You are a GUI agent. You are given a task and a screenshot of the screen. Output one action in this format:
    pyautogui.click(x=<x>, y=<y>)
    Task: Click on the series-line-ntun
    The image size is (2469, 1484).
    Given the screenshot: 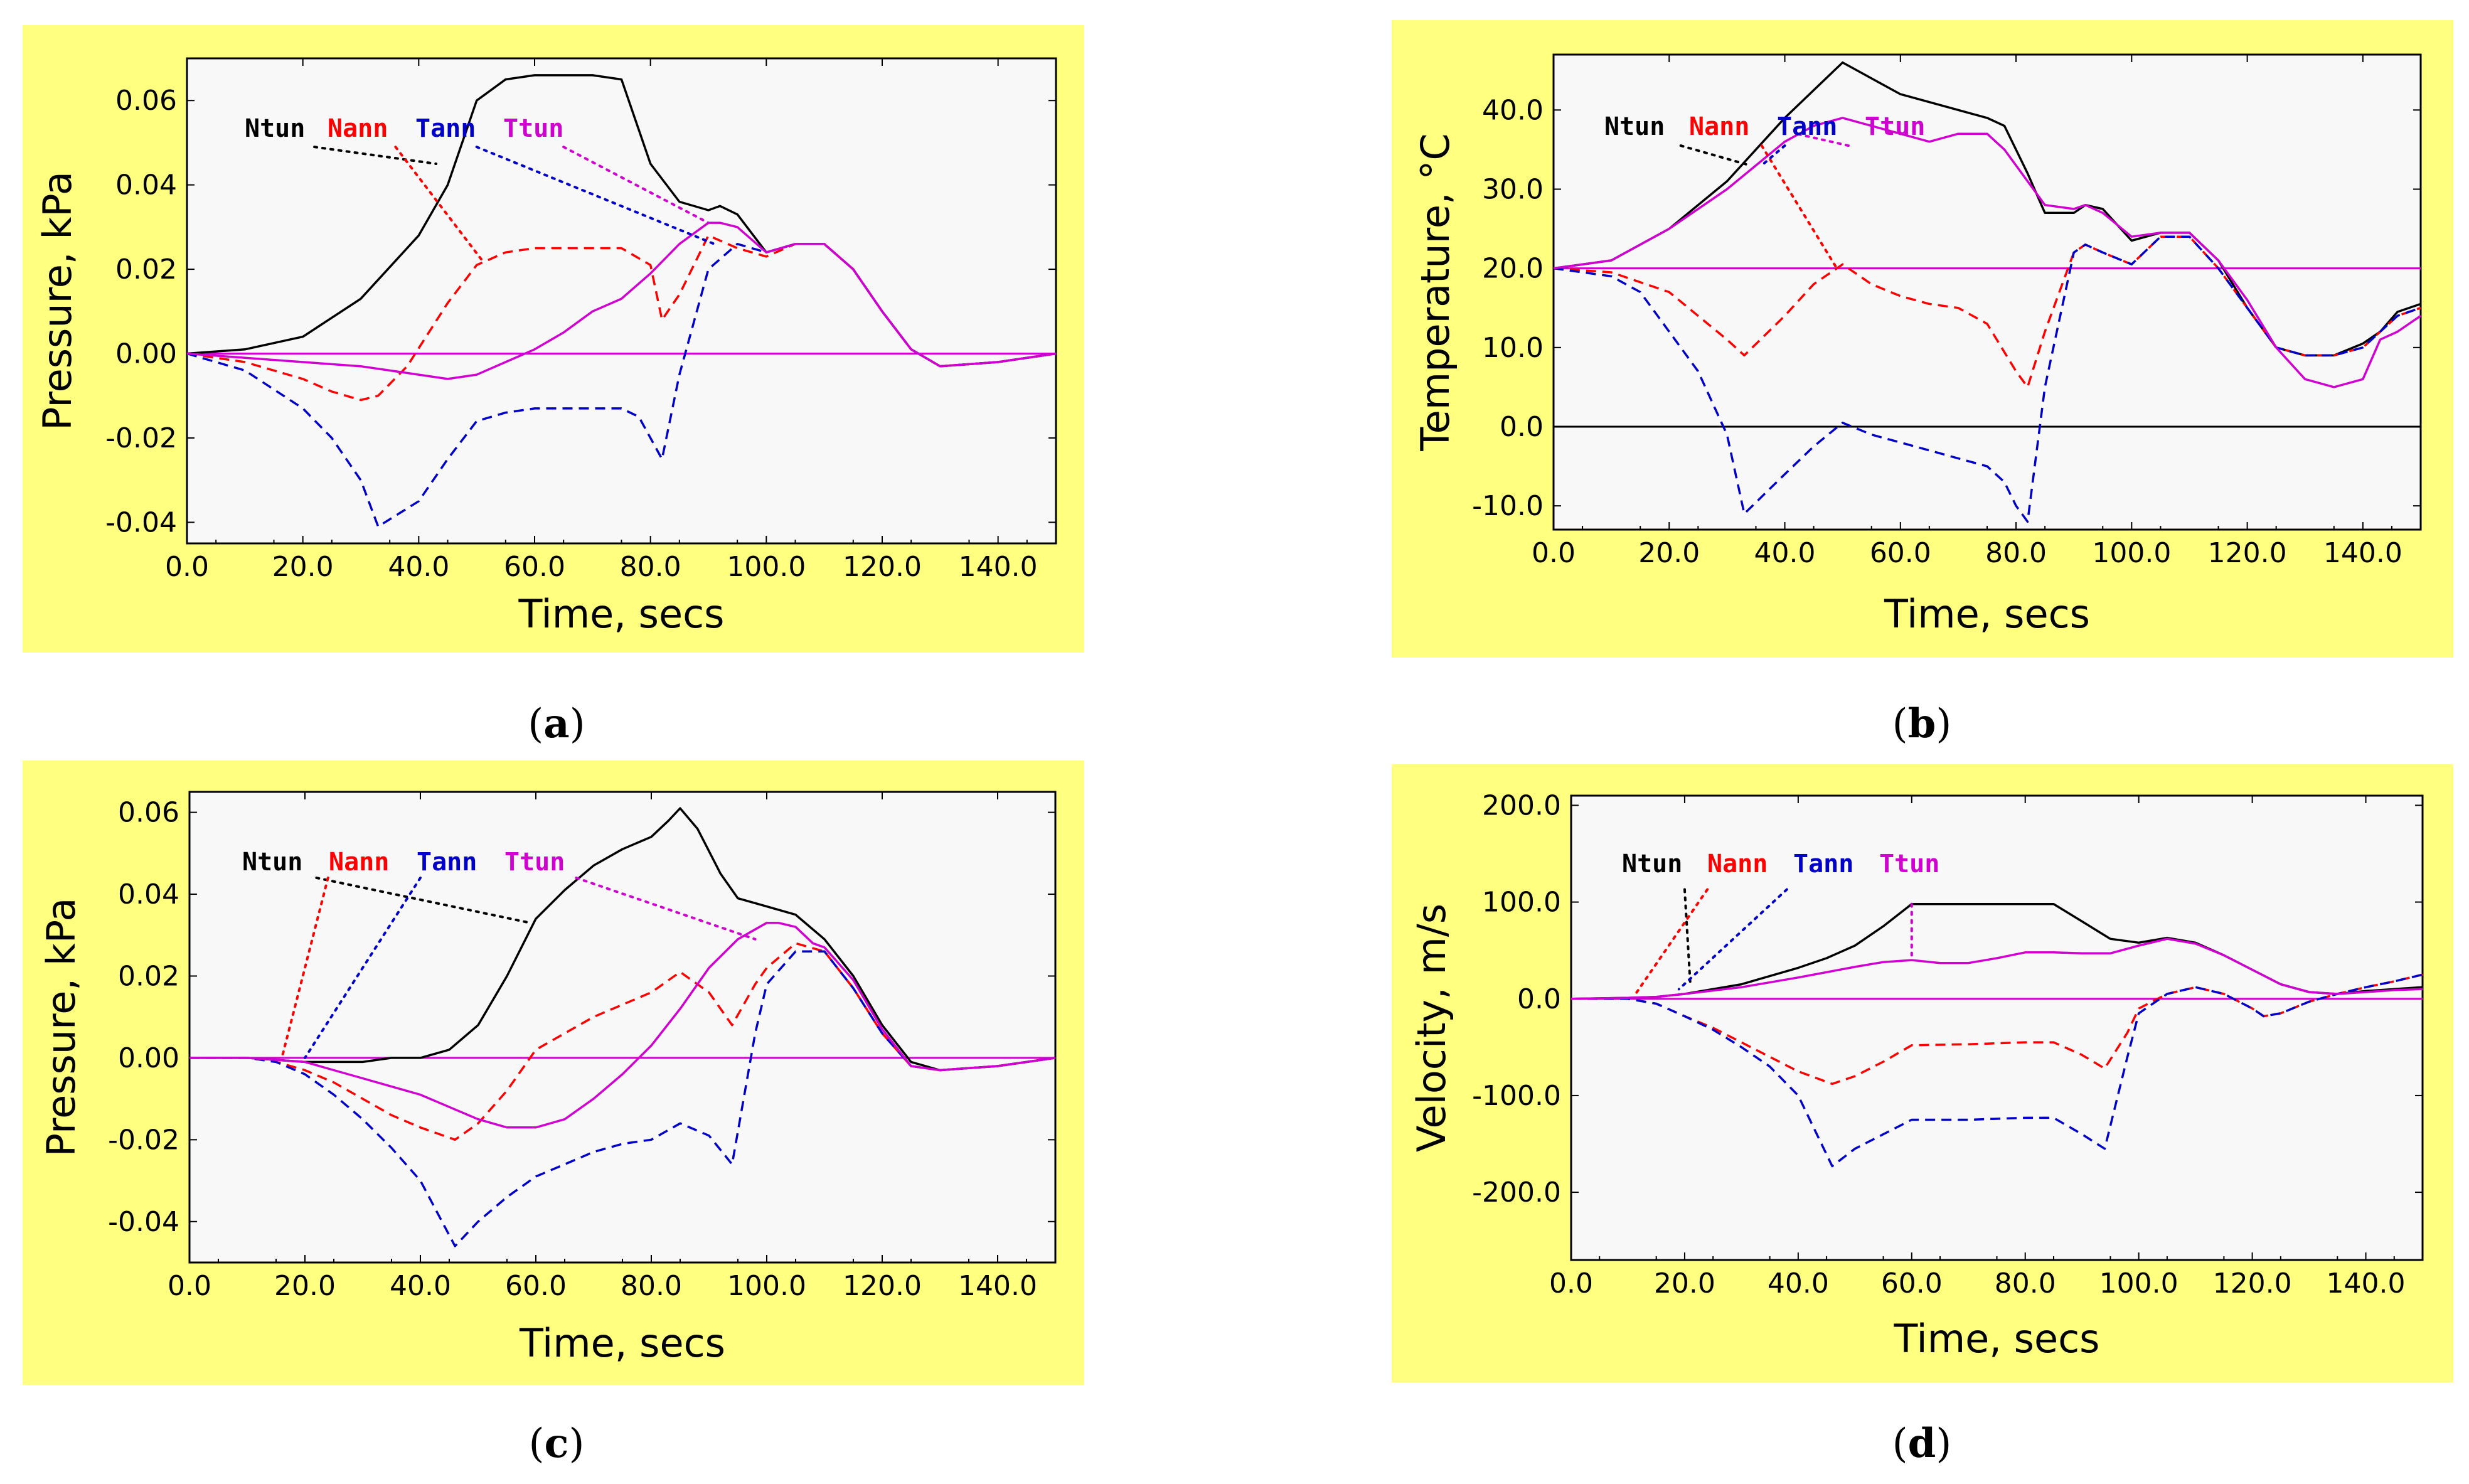 What is the action you would take?
    pyautogui.click(x=622, y=939)
    